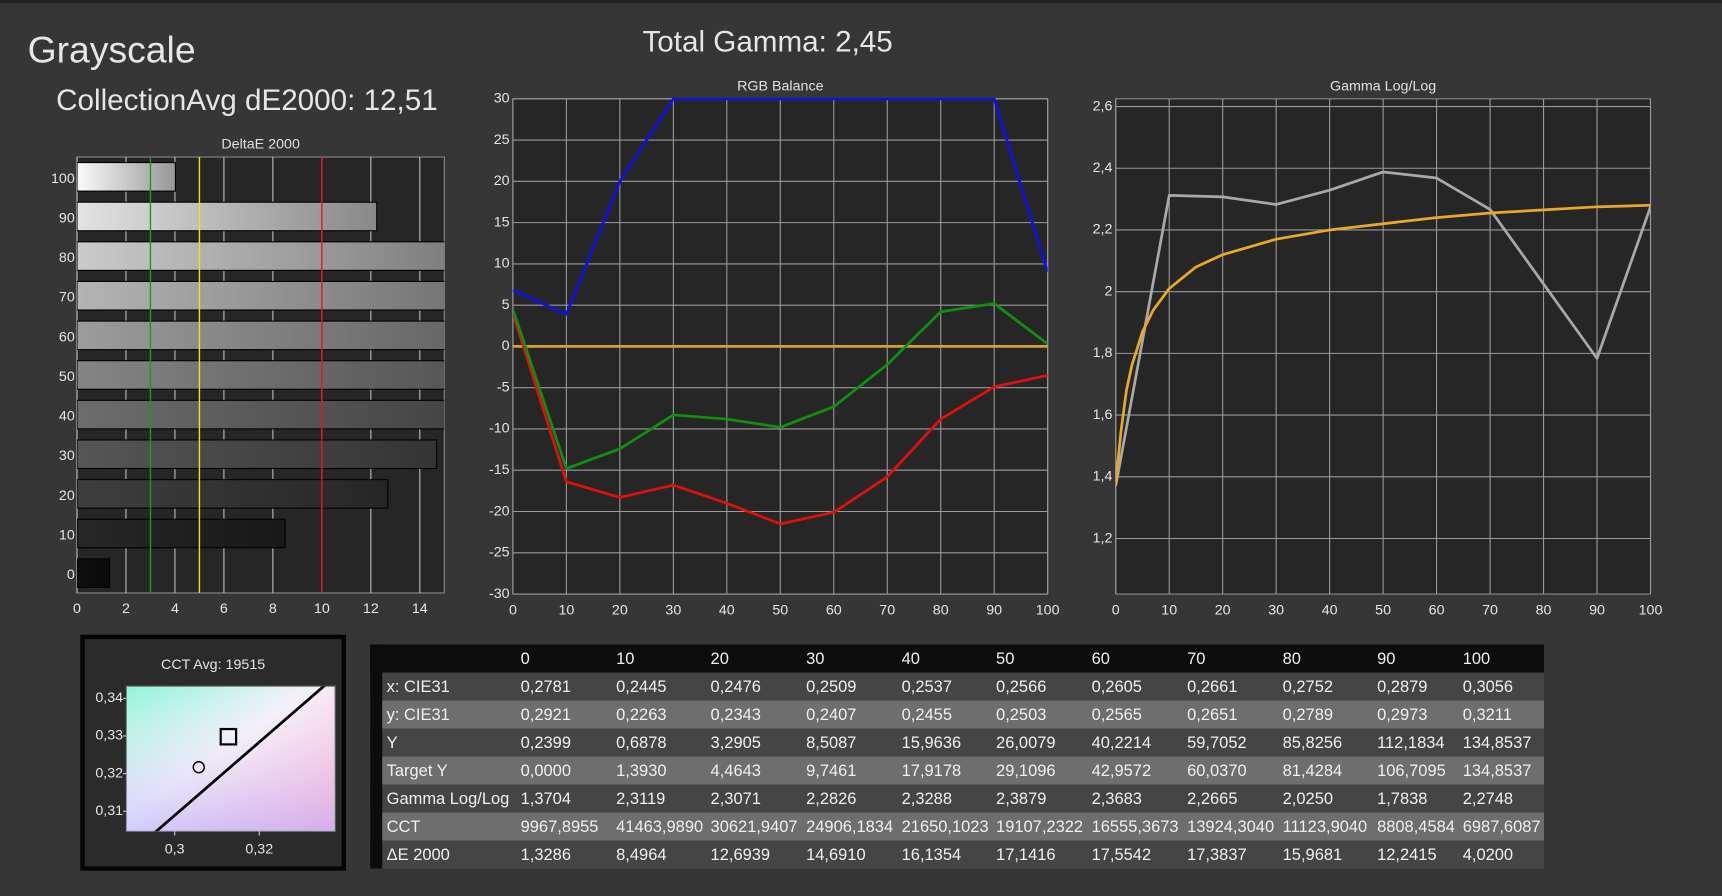  Describe the element at coordinates (175, 850) in the screenshot. I see `x-tick-label: 0,3` at that location.